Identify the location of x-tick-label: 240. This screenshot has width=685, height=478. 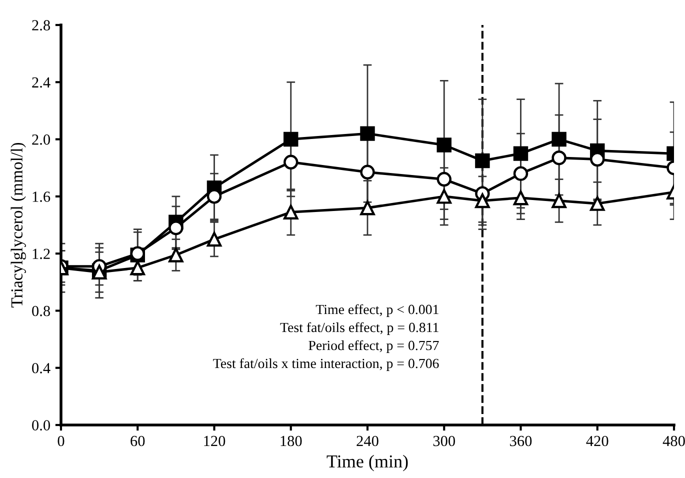
(367, 441).